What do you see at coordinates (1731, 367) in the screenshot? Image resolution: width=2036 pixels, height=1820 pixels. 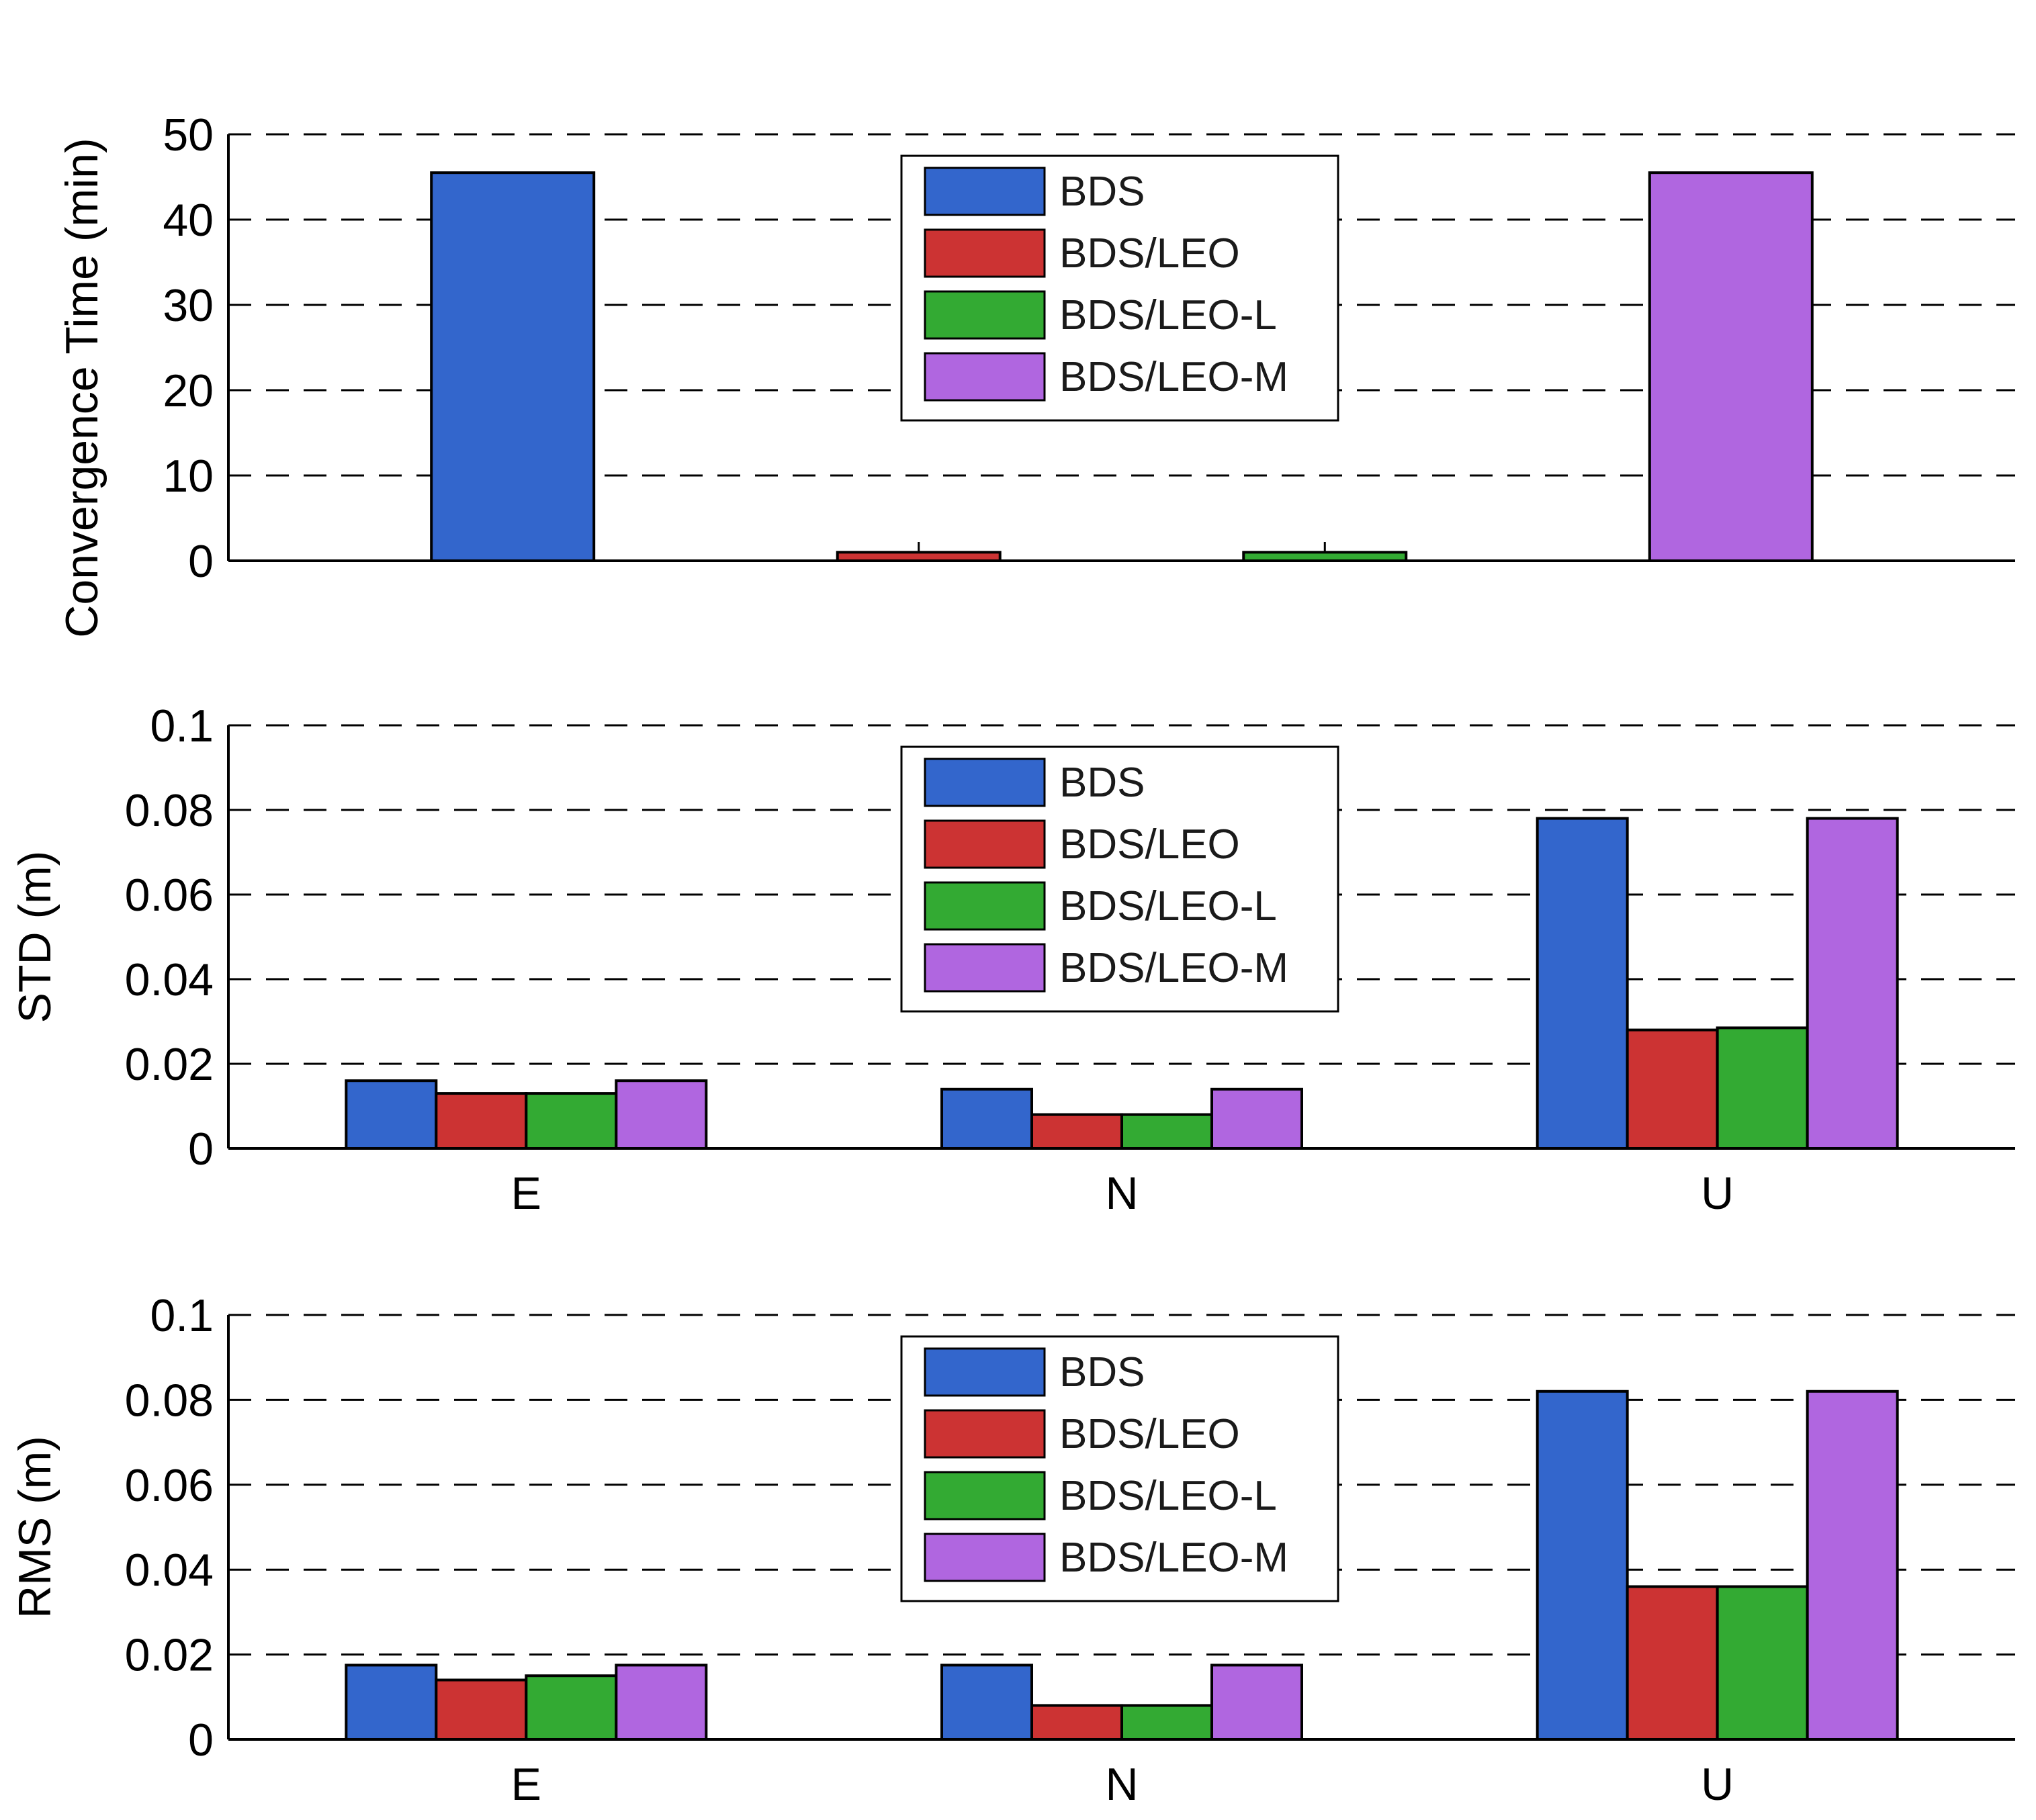 I see `bar-bds-leo-m` at bounding box center [1731, 367].